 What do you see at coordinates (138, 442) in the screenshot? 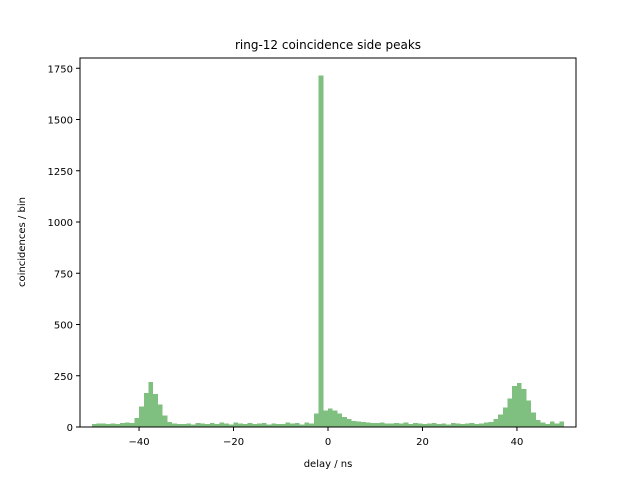
I see `x-tick-label: −40` at bounding box center [138, 442].